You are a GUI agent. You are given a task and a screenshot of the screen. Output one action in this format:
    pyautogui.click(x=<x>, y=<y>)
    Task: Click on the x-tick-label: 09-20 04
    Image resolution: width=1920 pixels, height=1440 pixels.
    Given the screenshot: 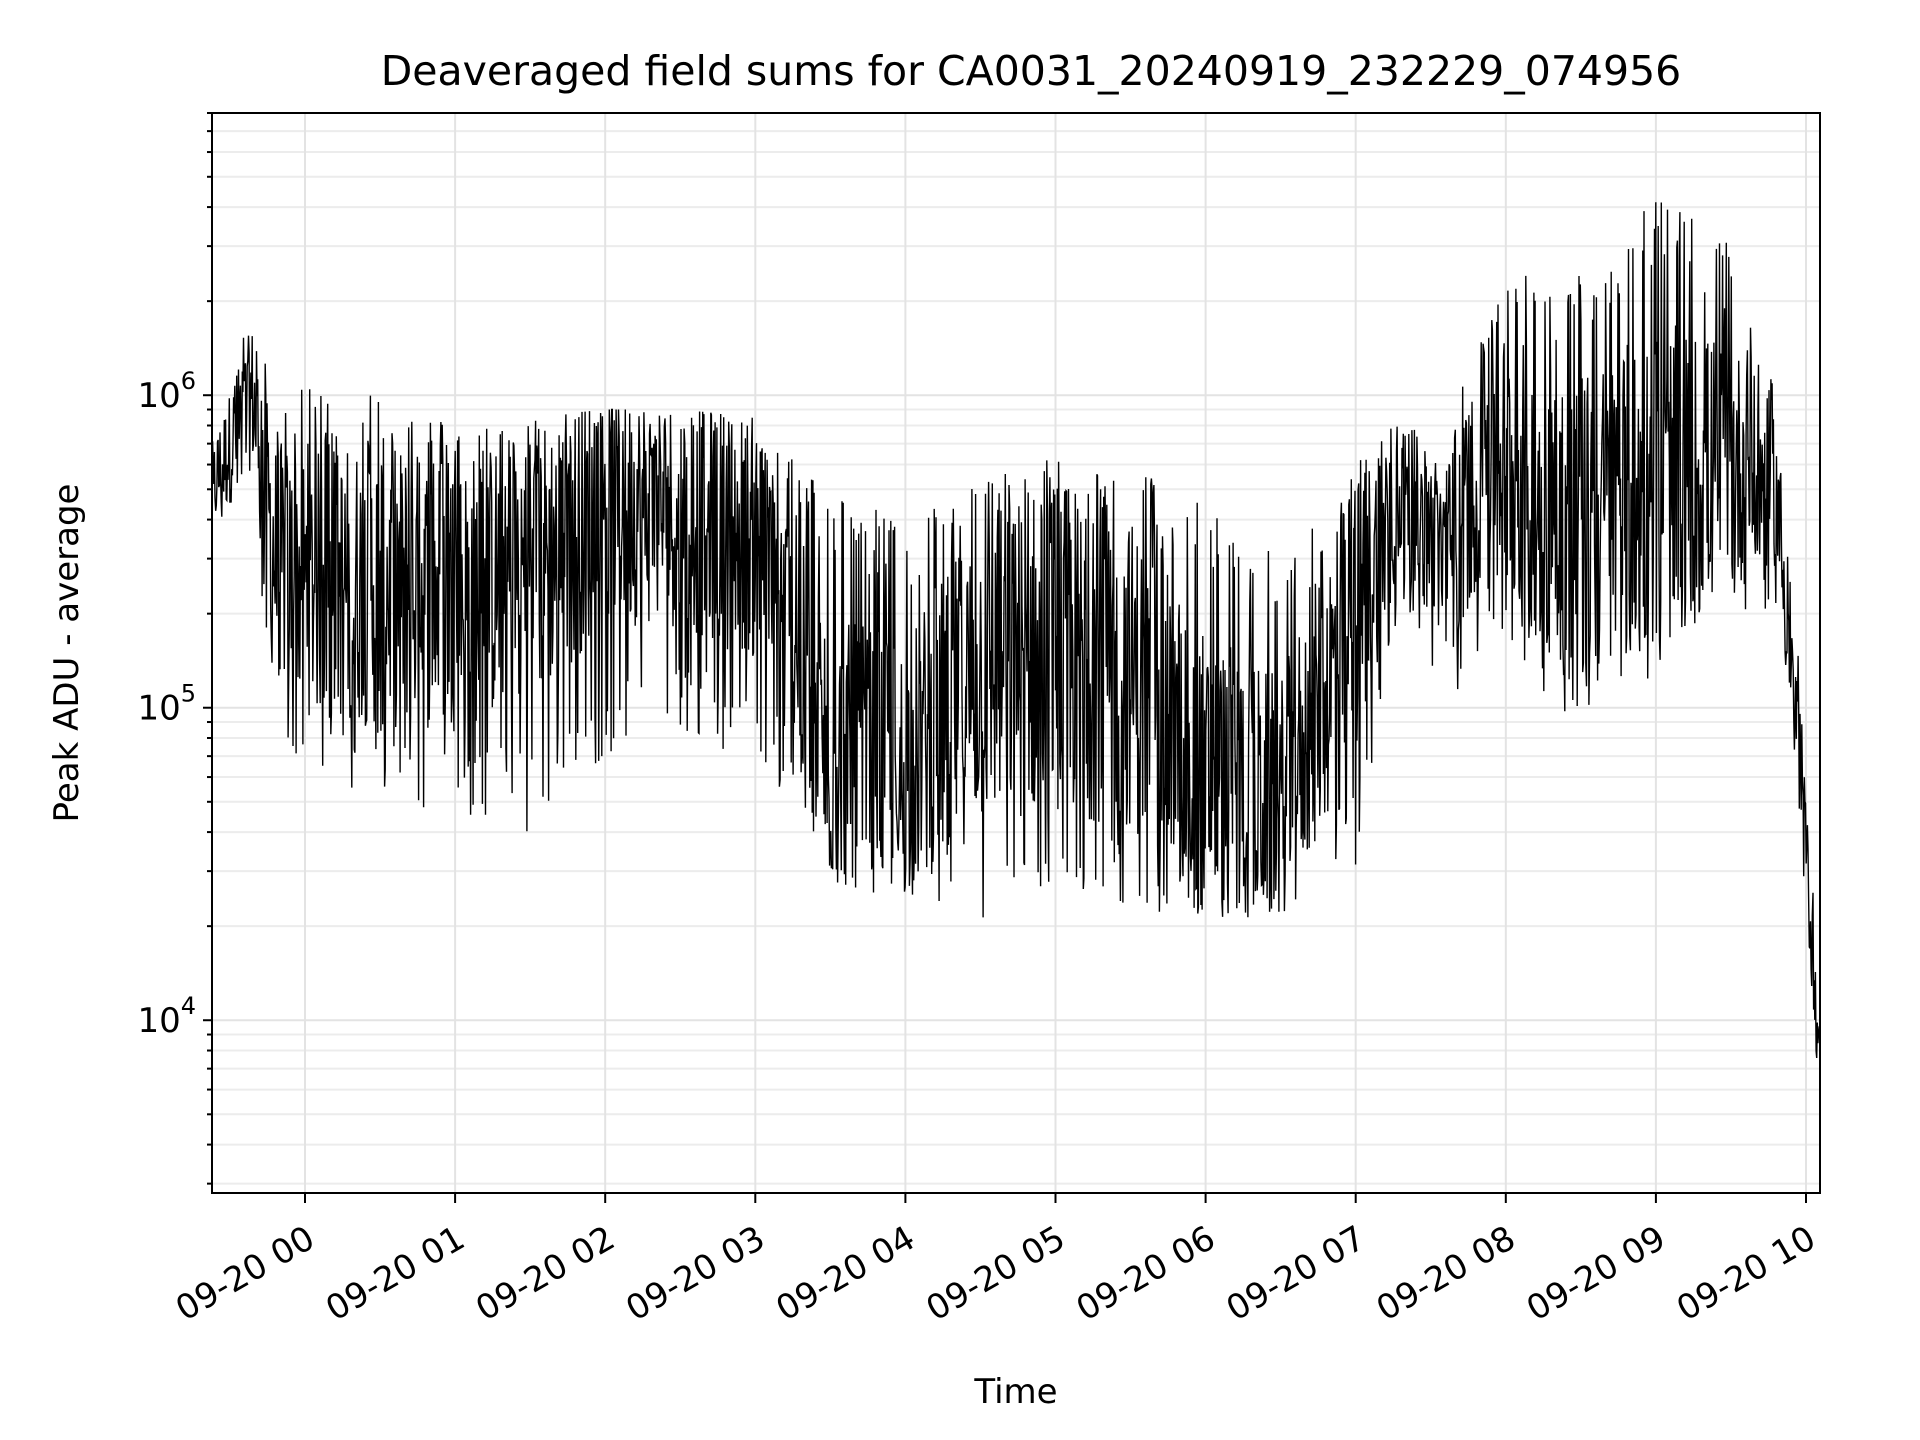 What is the action you would take?
    pyautogui.click(x=846, y=1273)
    